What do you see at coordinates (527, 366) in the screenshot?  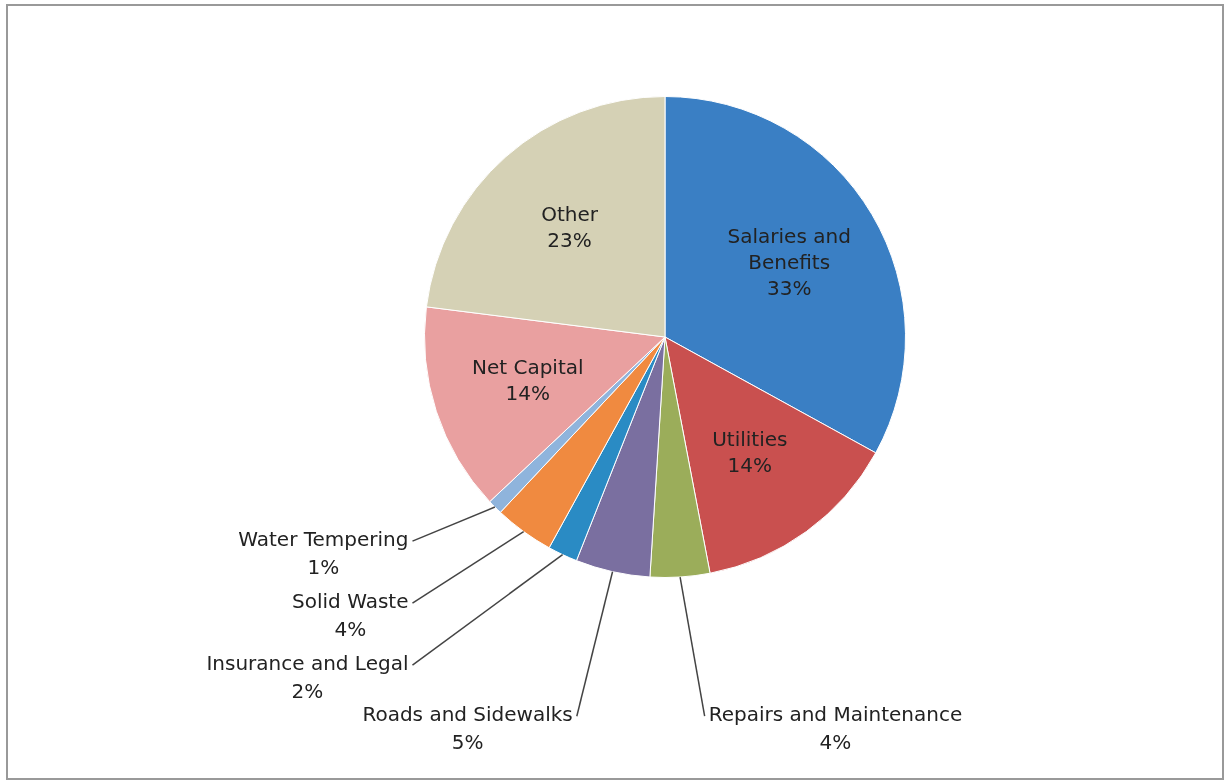 I see `slice-label: Net Capital` at bounding box center [527, 366].